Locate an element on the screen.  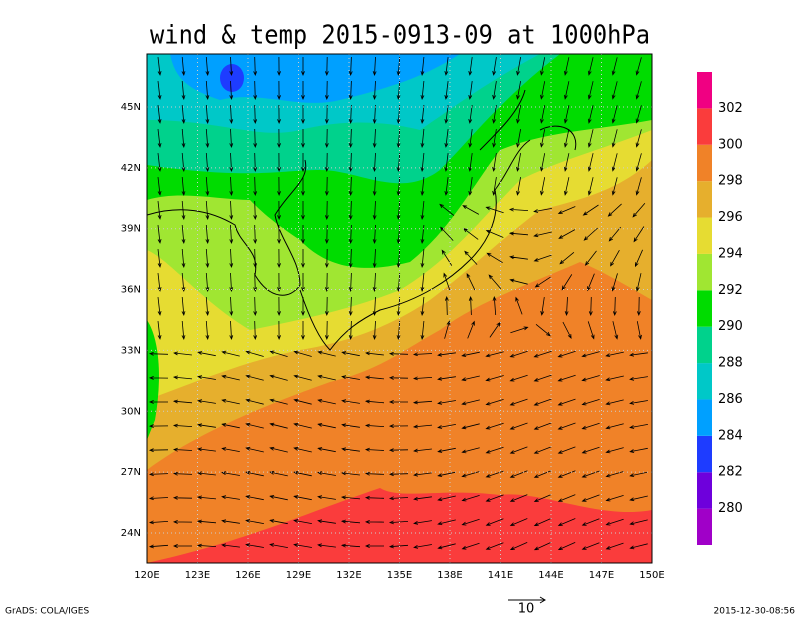
colorbar: 280 282 284 286 288 290 292 294 296 298 300 302 is located at coordinates (720, 308).